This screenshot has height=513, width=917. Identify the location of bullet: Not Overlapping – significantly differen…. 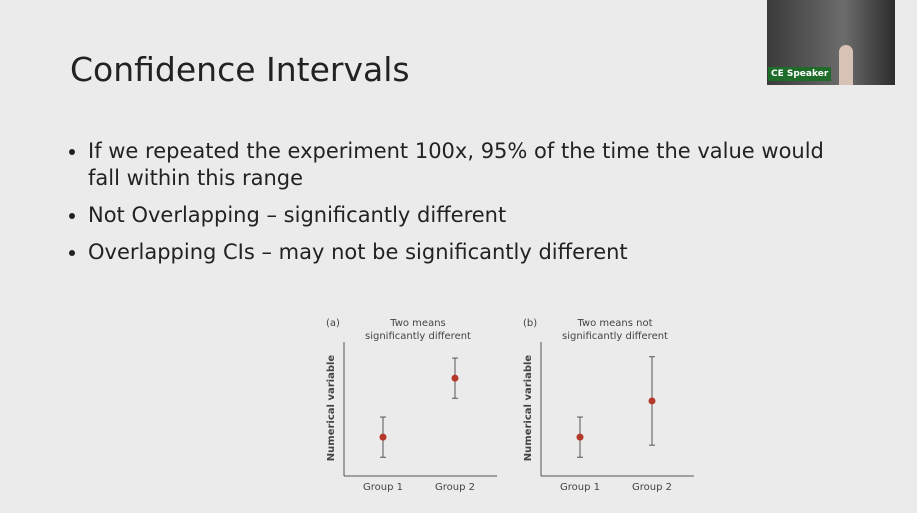
(458, 215).